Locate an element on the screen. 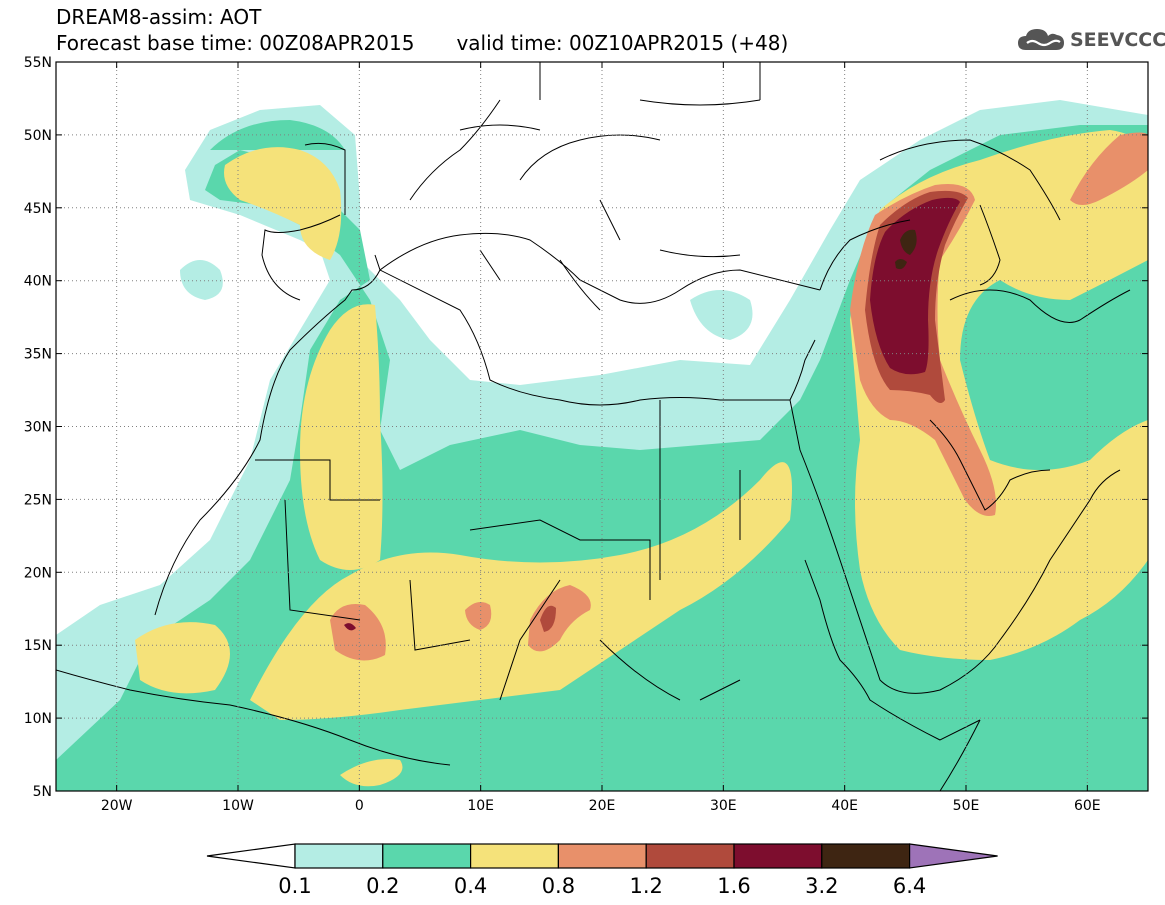  colorbar-low-triangle is located at coordinates (251, 856).